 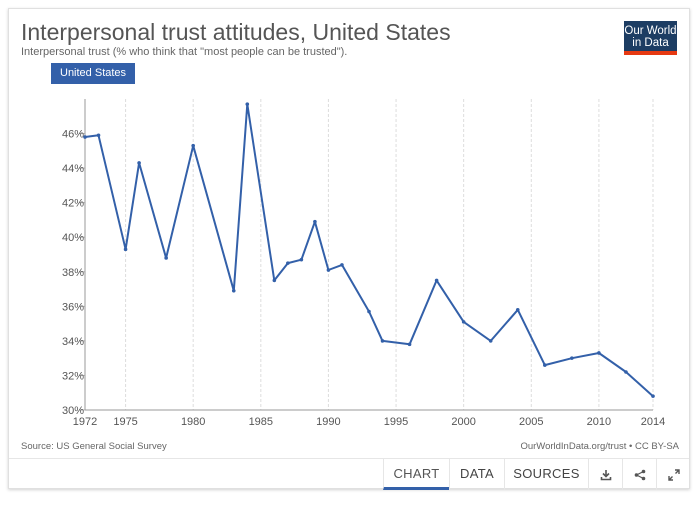 What do you see at coordinates (261, 422) in the screenshot?
I see `x-tick-label: 1985` at bounding box center [261, 422].